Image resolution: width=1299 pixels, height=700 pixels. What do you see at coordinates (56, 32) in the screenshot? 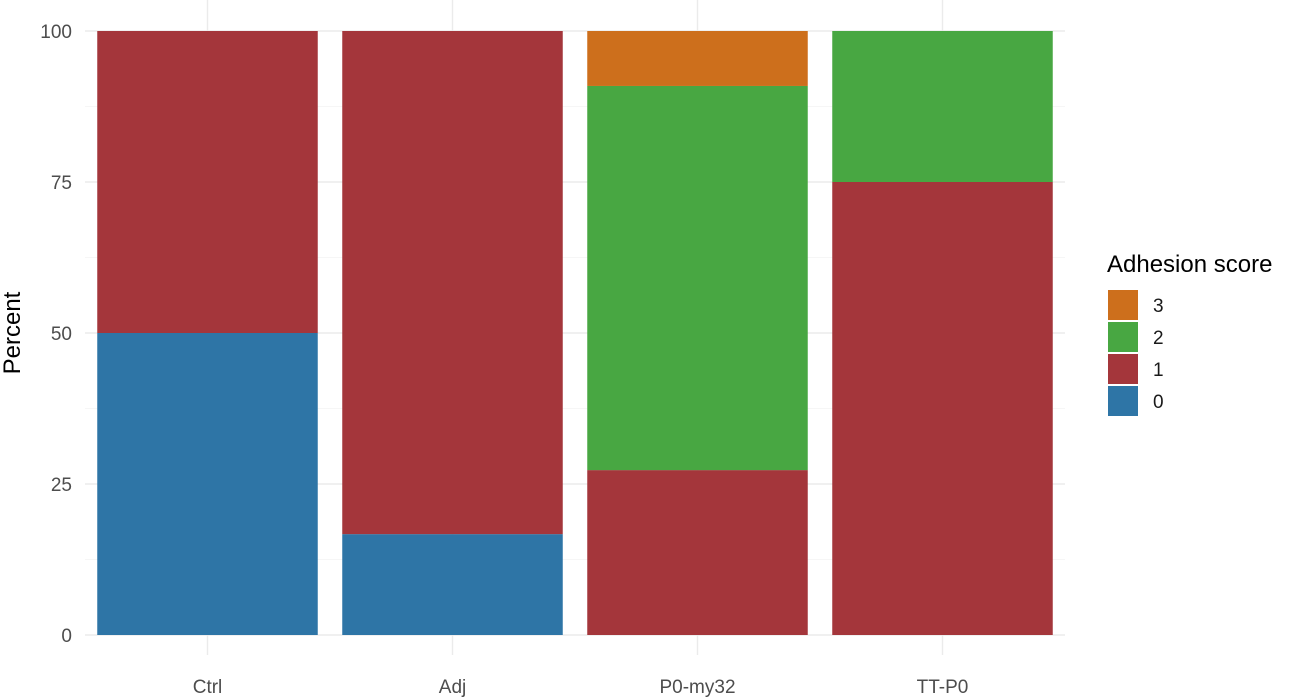
I see `y-tick-label: 100` at bounding box center [56, 32].